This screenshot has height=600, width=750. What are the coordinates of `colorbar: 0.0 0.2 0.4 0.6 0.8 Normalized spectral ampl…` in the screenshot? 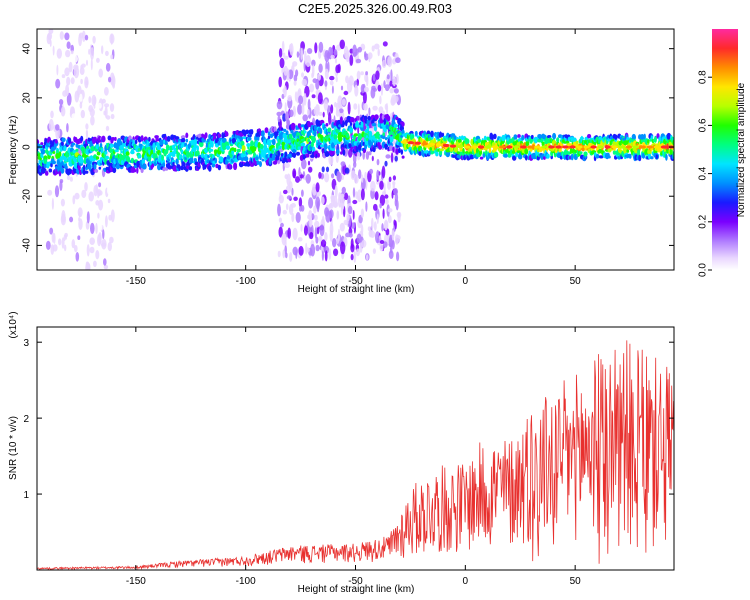 It's located at (722, 153).